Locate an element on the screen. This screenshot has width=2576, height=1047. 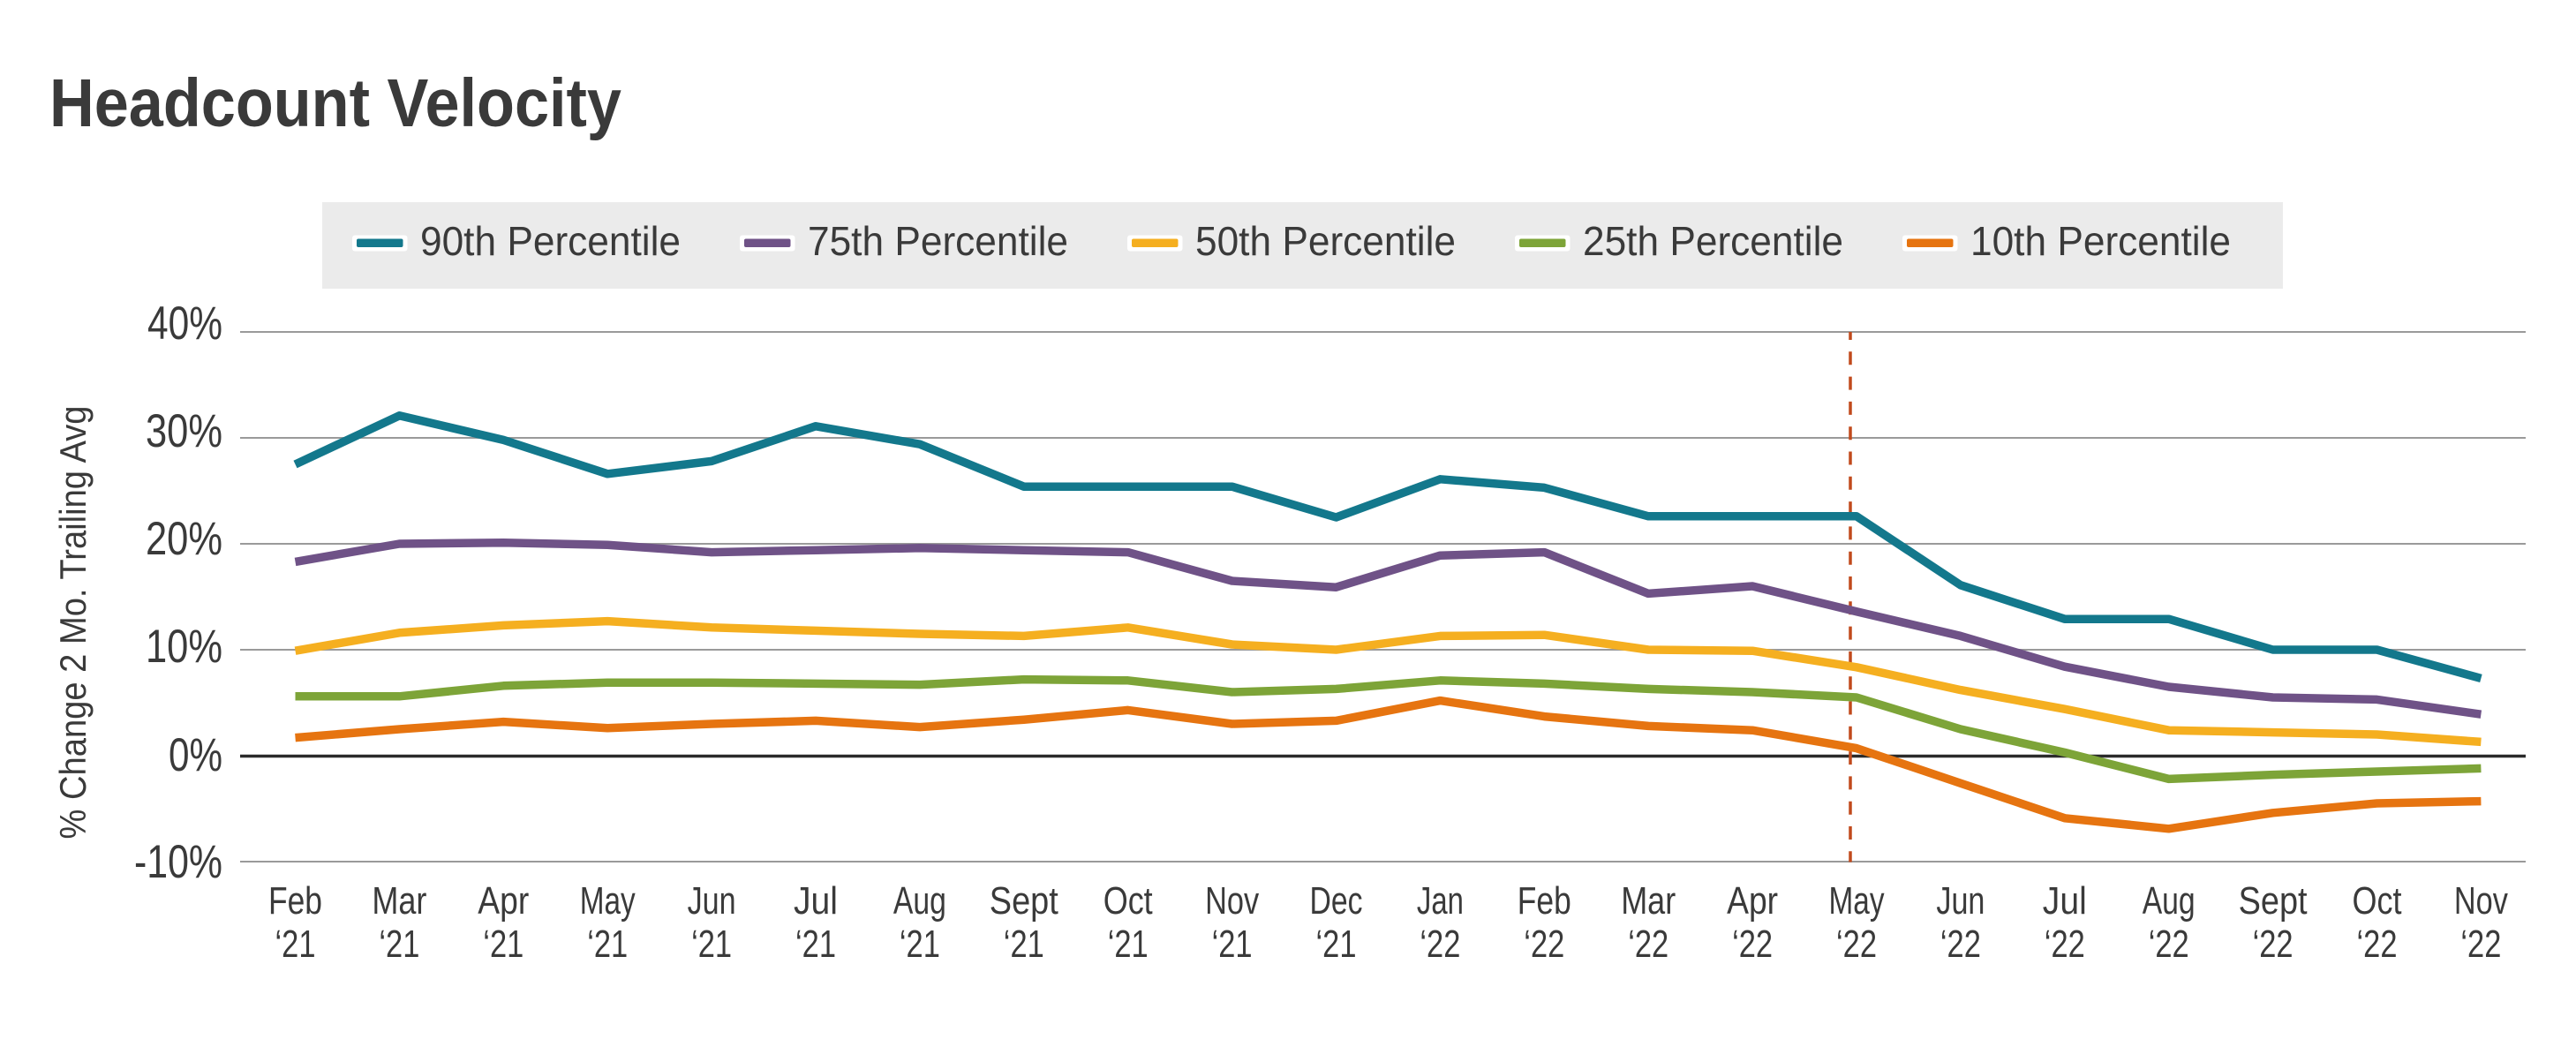
svg-text: 90th Percentile is located at coordinates (551, 241).